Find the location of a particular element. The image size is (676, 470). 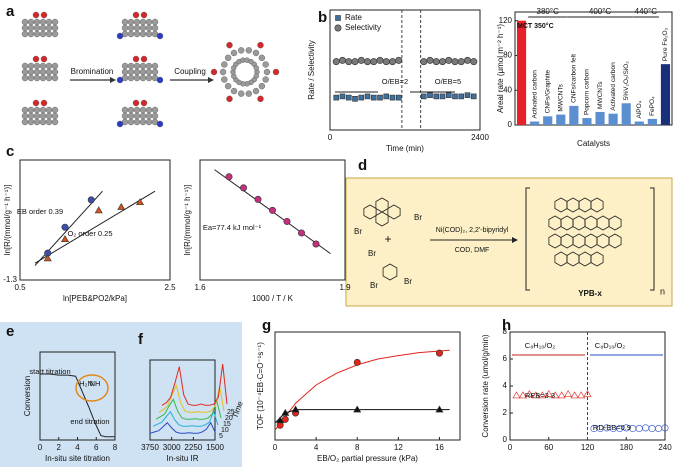

legend-marker is located at coordinates (338, 18).